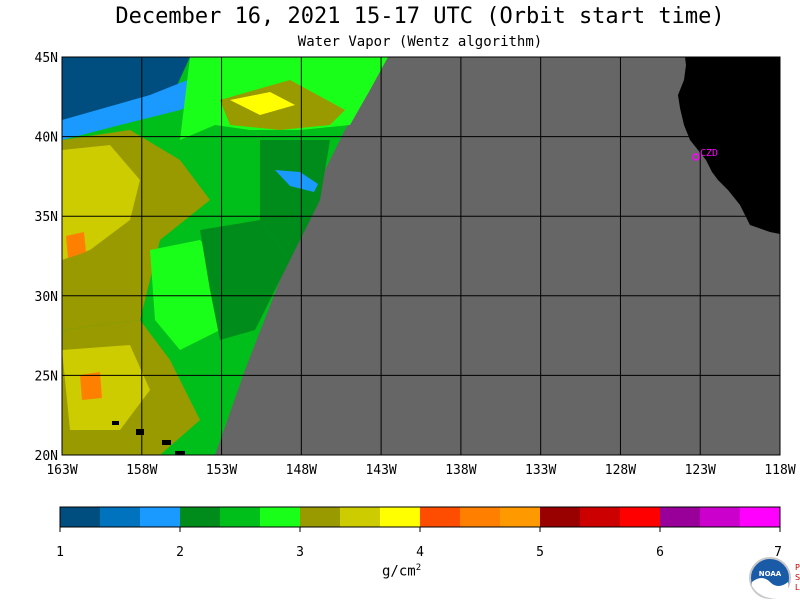  What do you see at coordinates (221, 470) in the screenshot?
I see `lon-label: 153W` at bounding box center [221, 470].